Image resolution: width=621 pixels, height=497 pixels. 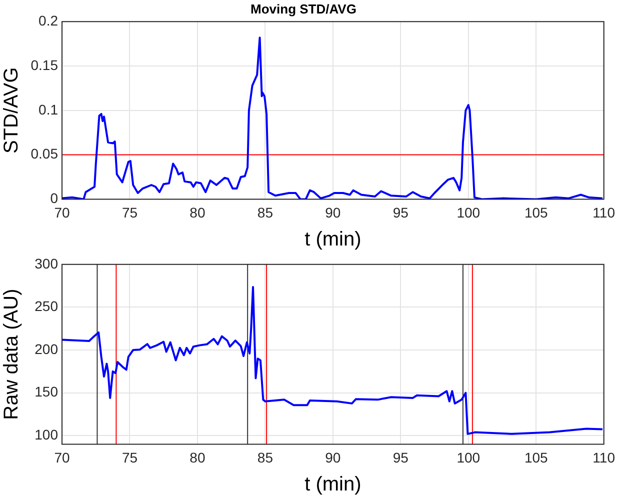 I want to click on chart-title: Moving STD/AVG, so click(x=303, y=8).